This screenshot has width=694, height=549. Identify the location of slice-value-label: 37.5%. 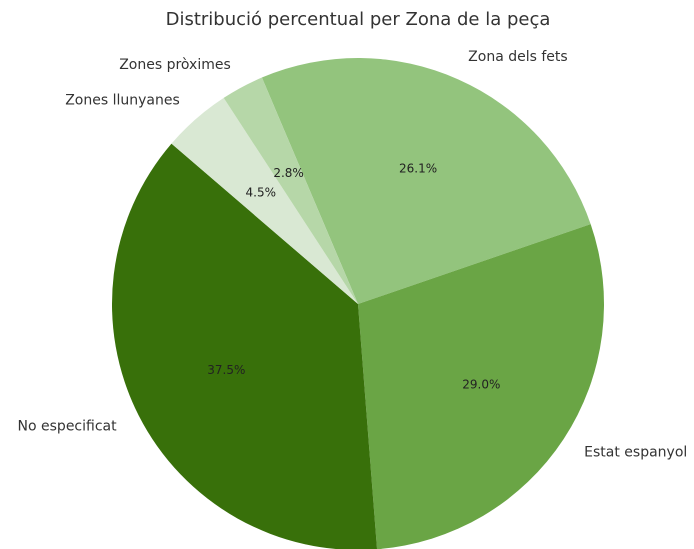
(226, 370).